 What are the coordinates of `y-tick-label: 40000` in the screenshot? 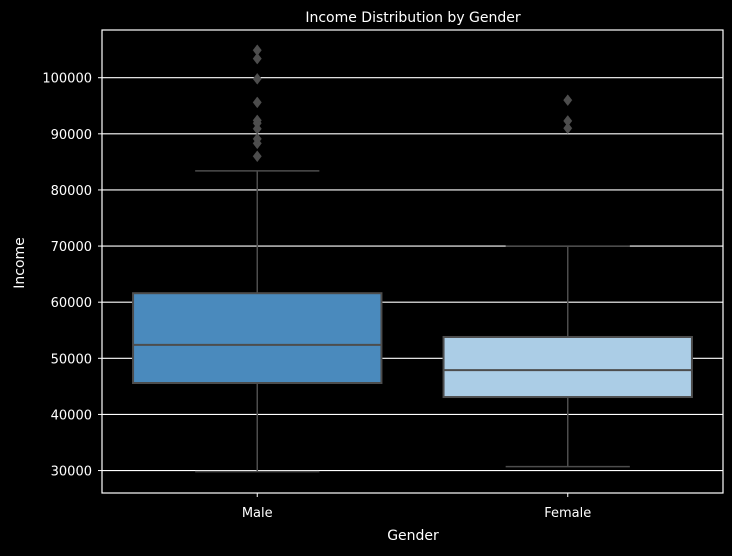 It's located at (71, 415).